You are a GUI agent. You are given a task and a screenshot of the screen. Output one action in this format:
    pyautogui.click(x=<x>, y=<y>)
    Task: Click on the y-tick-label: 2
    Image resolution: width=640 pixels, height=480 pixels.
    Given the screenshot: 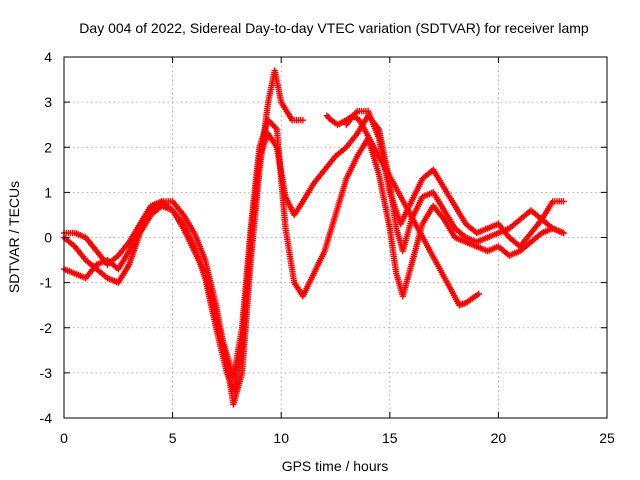 What is the action you would take?
    pyautogui.click(x=48, y=147)
    